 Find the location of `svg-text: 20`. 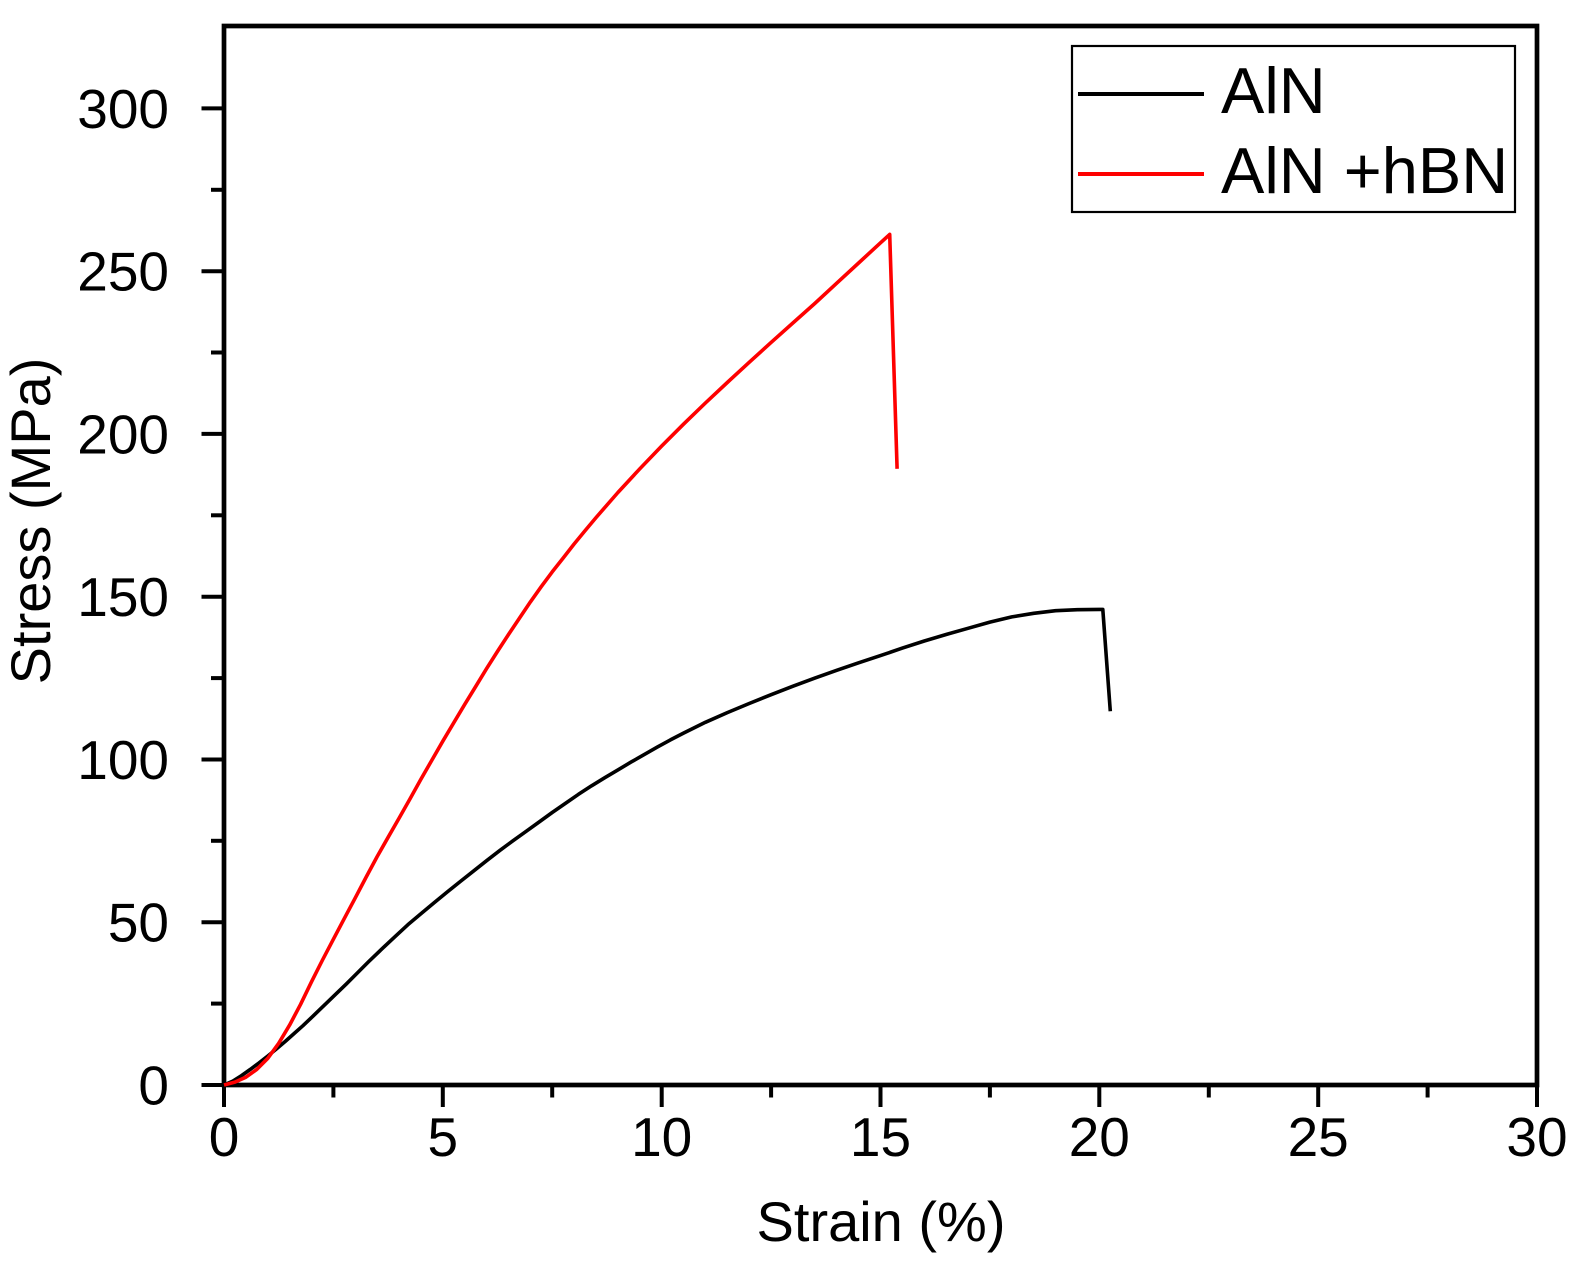

svg-text: 20 is located at coordinates (1099, 1137).